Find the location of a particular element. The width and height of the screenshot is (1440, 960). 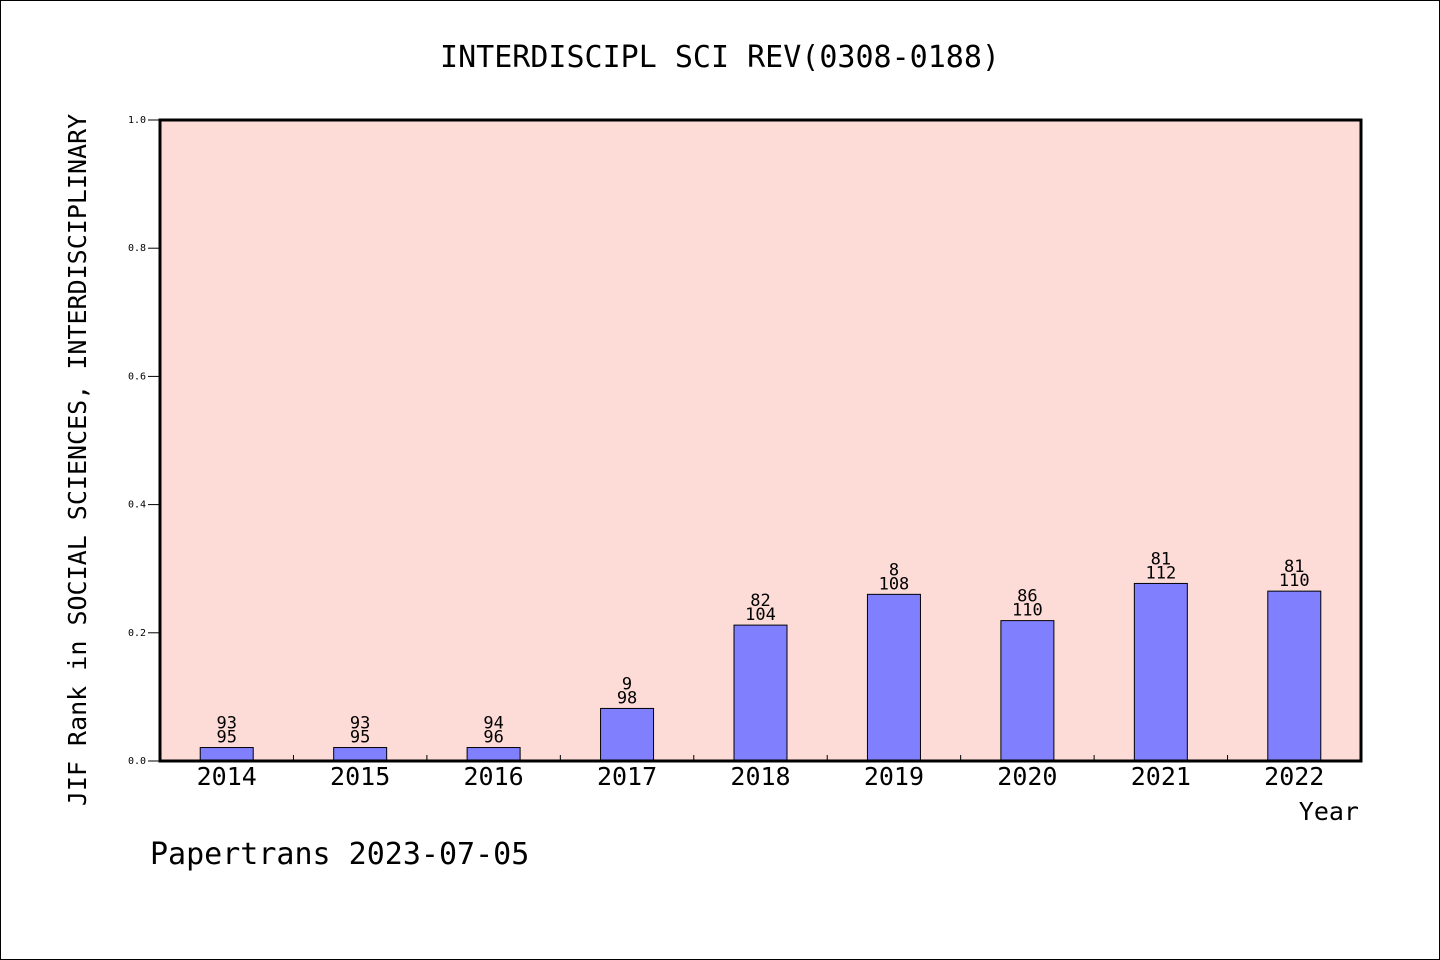

y-tick-label: 0.0 is located at coordinates (137, 761).